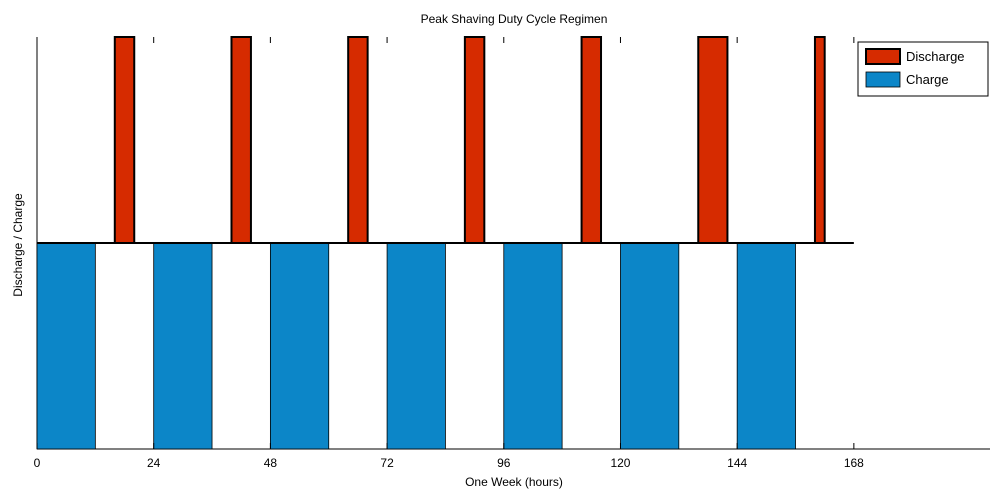 This screenshot has width=992, height=493. What do you see at coordinates (883, 79) in the screenshot?
I see `legend-swatch-charge` at bounding box center [883, 79].